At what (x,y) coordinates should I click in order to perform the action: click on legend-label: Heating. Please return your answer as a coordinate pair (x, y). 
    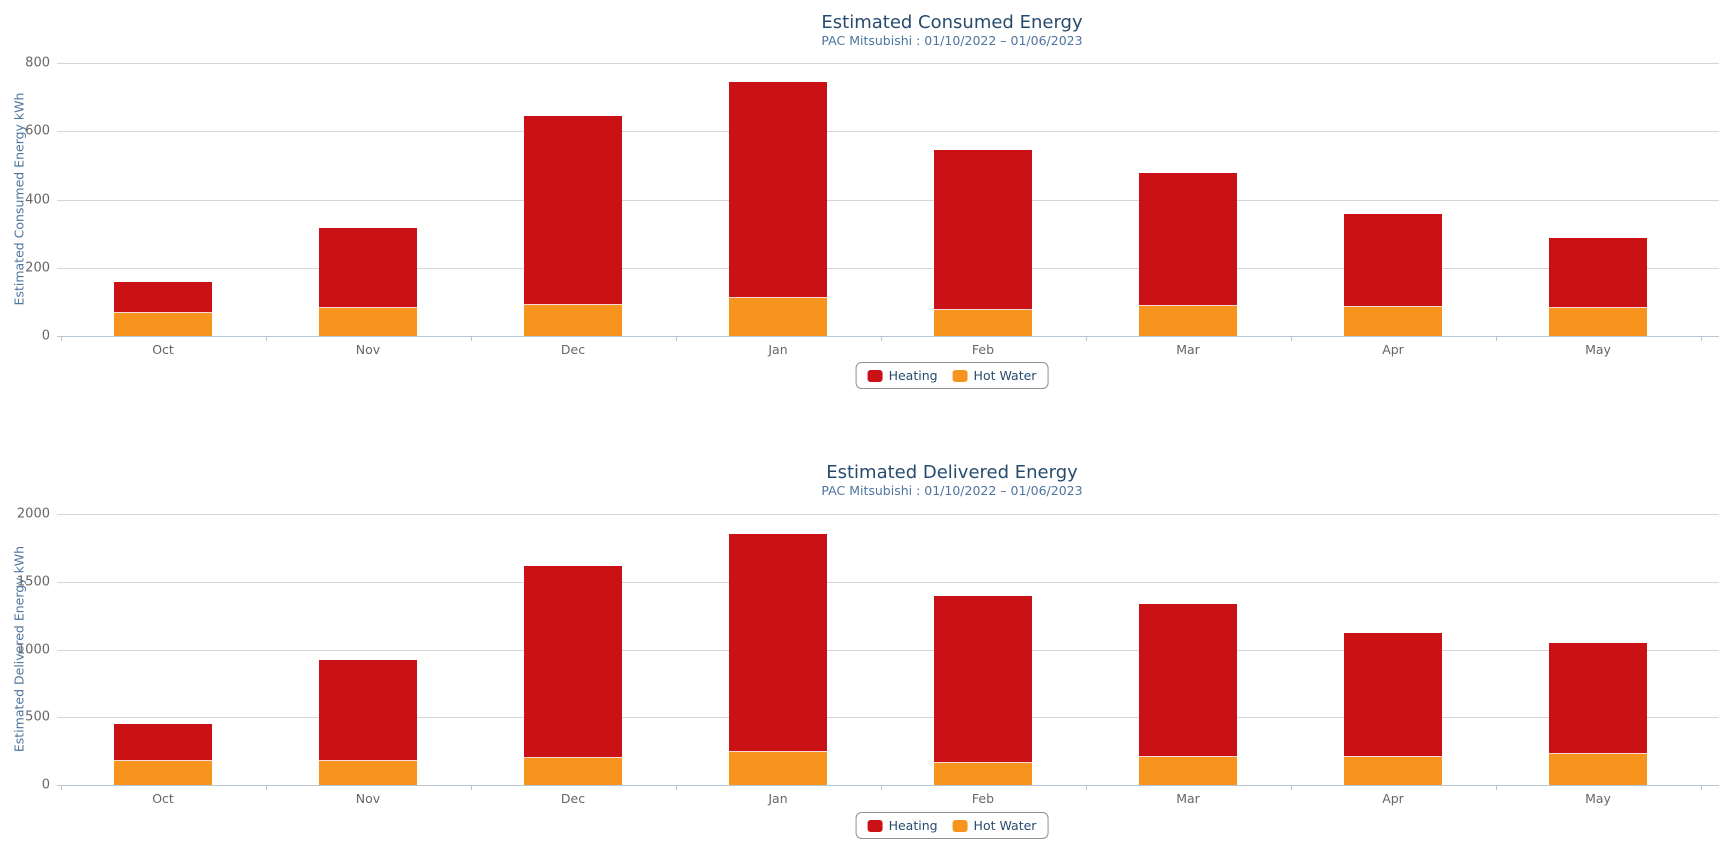
    Looking at the image, I should click on (913, 825).